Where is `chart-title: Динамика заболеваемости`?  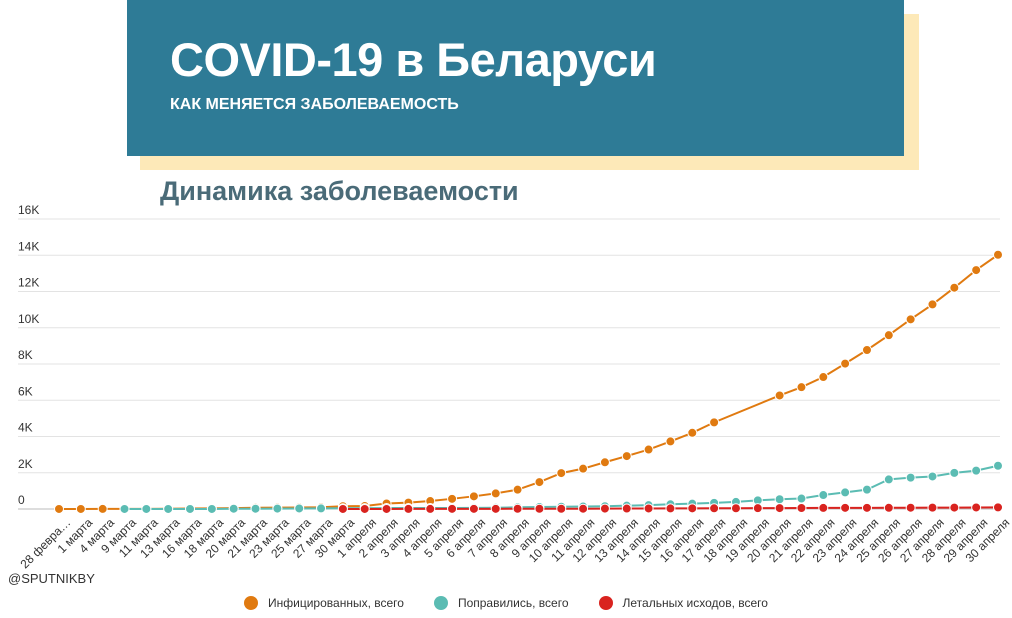
chart-title: Динамика заболеваемости is located at coordinates (339, 191).